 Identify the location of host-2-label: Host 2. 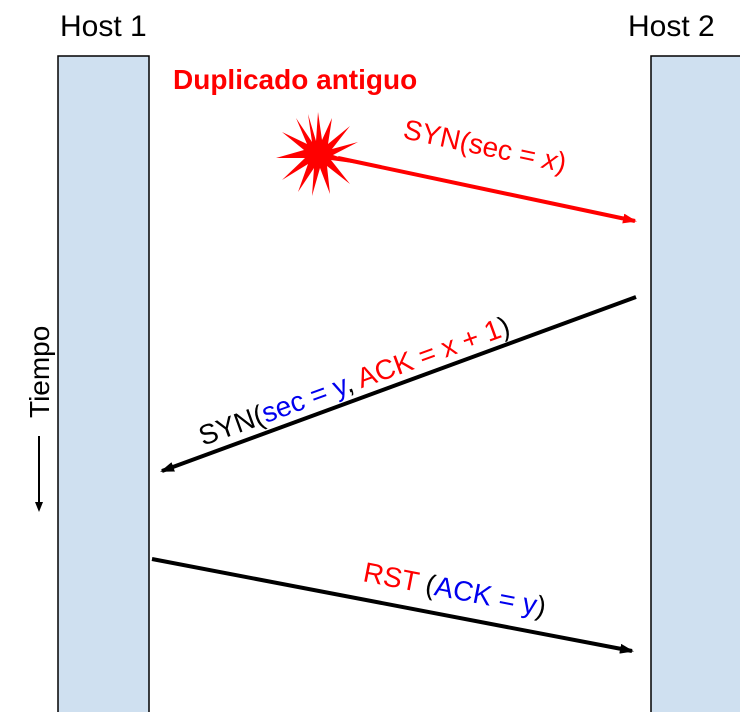
(671, 26).